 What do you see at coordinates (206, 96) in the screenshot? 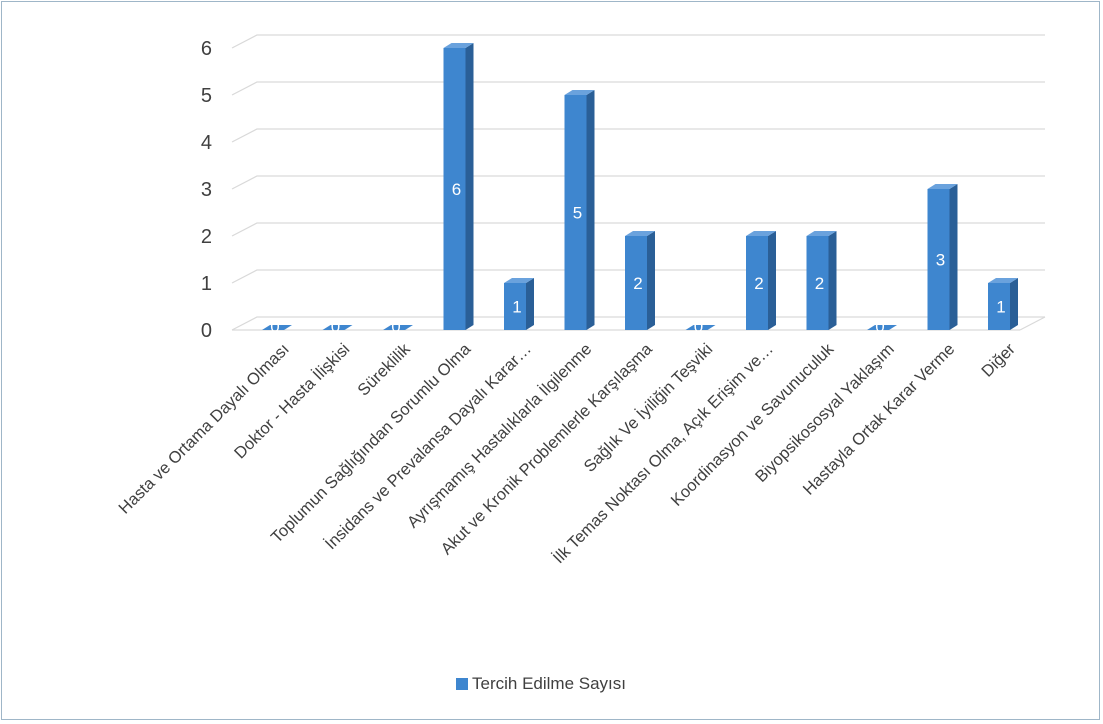
I see `y-tick-label: 5` at bounding box center [206, 96].